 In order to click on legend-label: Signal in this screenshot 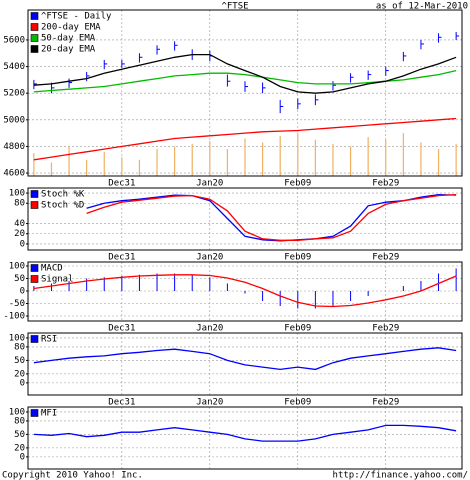, I will do `click(57, 280)`.